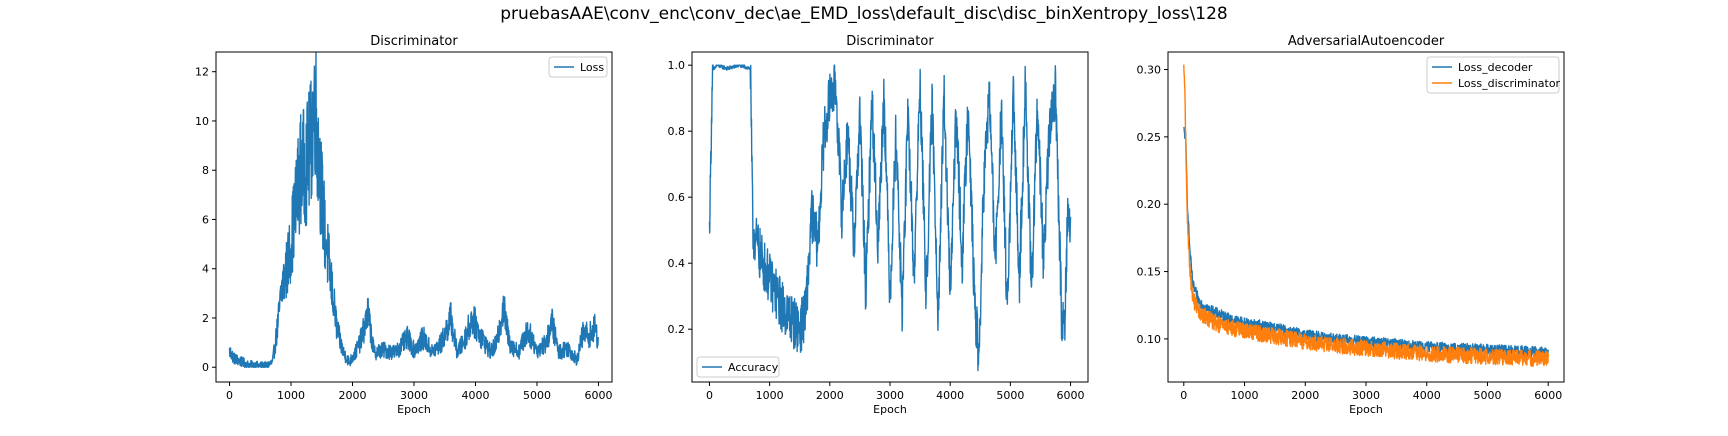  I want to click on y-tick-label: 10, so click(202, 121).